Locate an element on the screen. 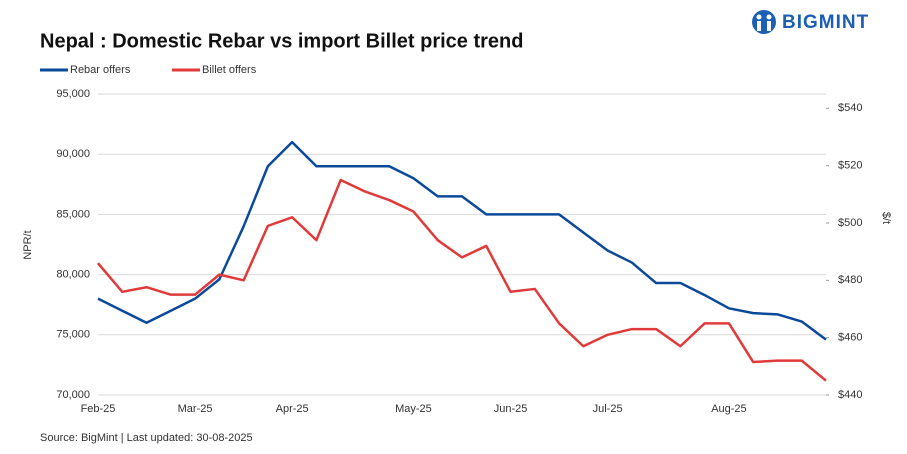 This screenshot has width=907, height=454. legend-label: Billet offers is located at coordinates (229, 70).